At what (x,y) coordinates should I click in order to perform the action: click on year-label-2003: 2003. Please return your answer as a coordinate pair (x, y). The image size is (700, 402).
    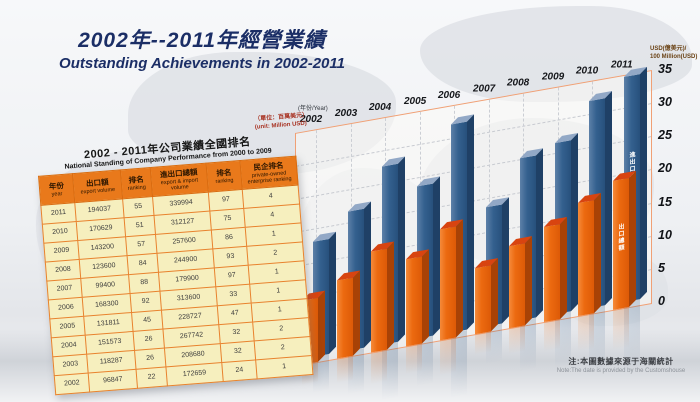
    Looking at the image, I should click on (345, 114).